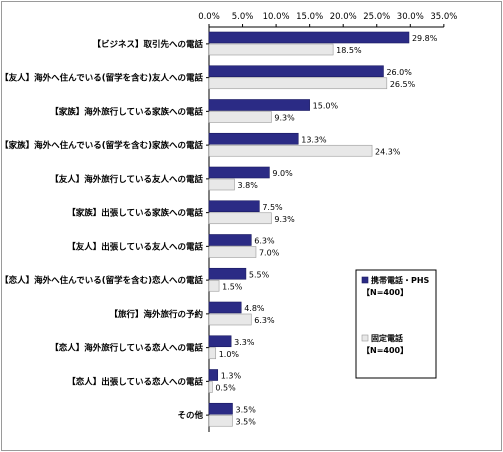  I want to click on legend-n-mobile: 【N=400】, so click(385, 292).